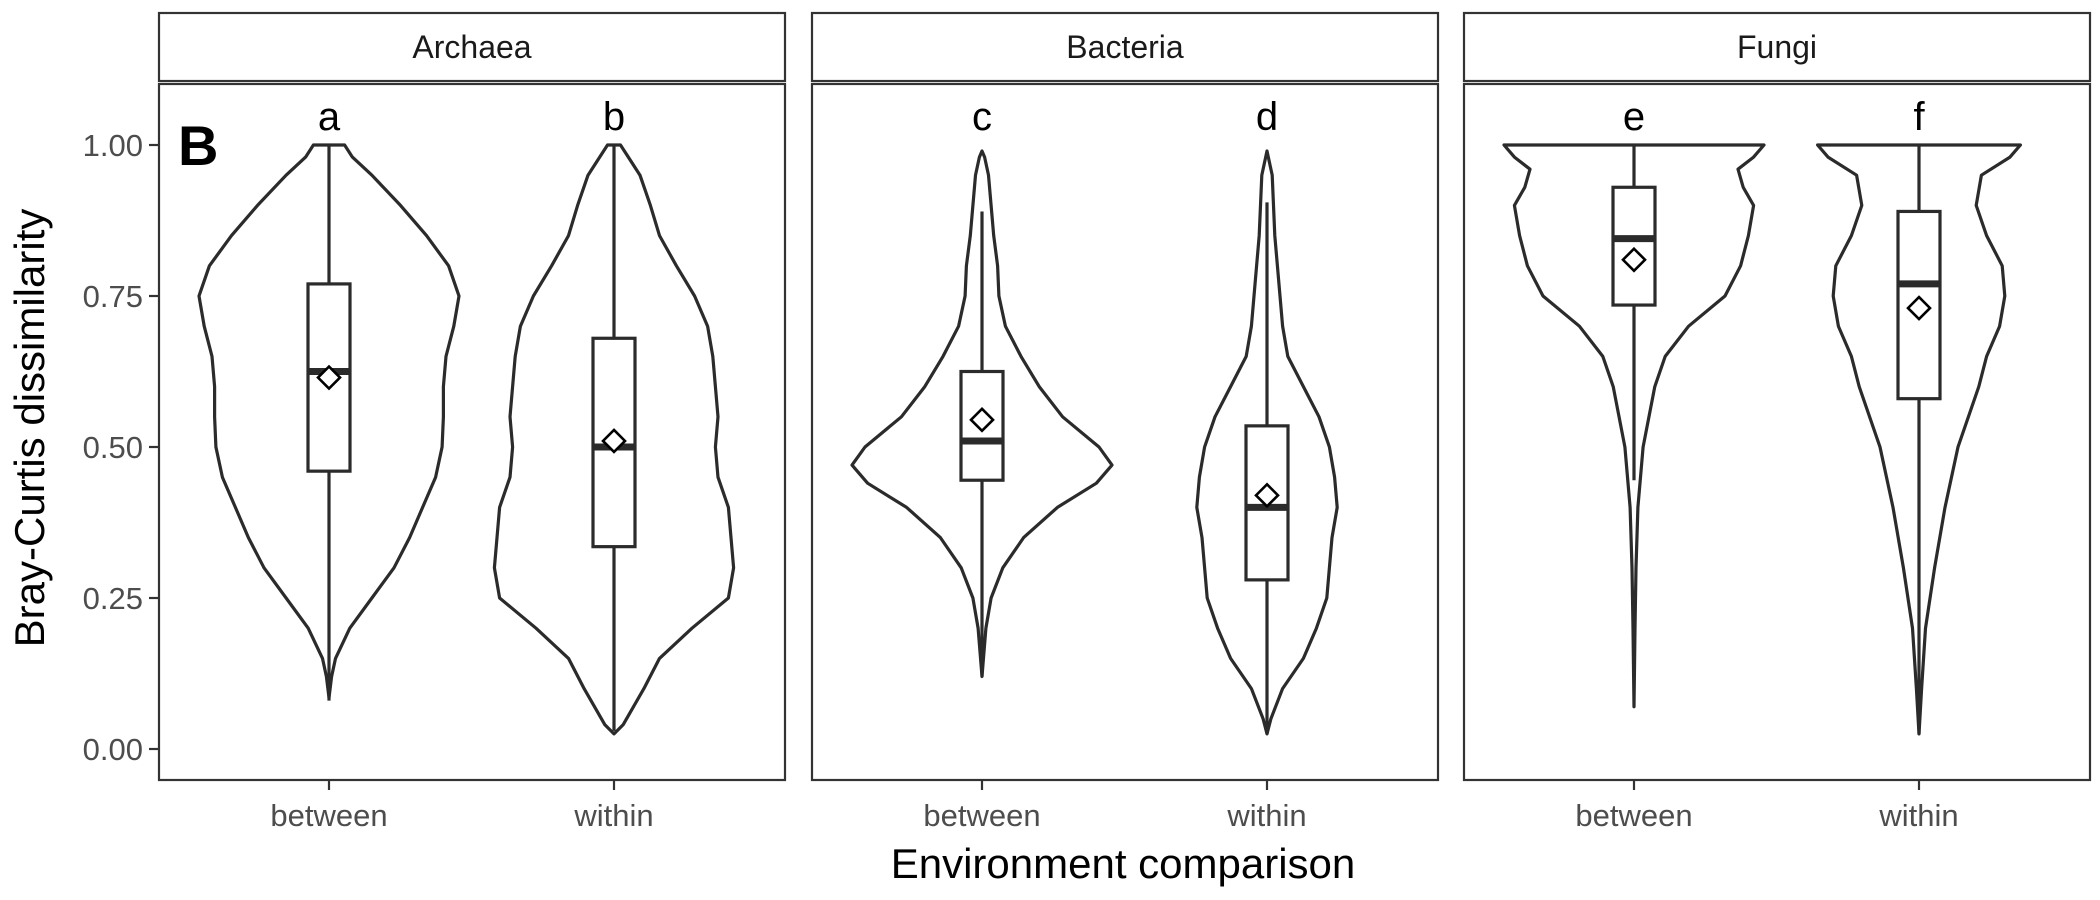  I want to click on significance-letter: e, so click(1634, 117).